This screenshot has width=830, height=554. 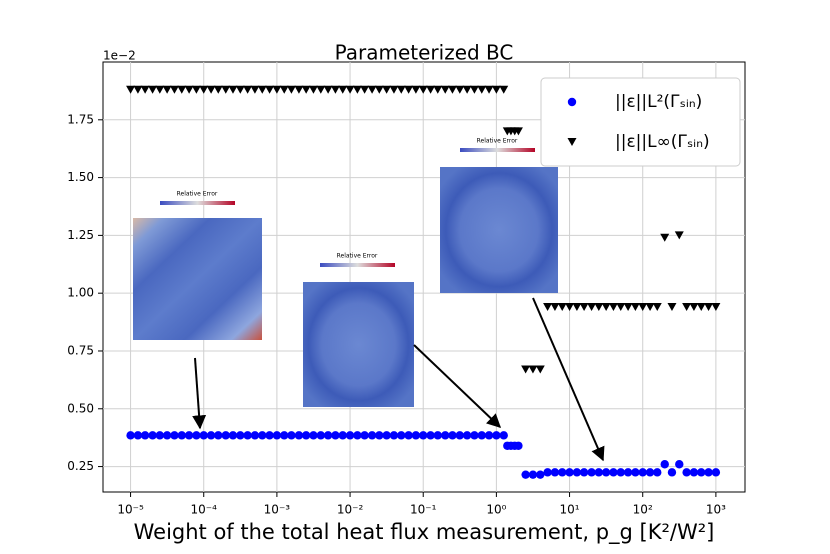 I want to click on y-tick-label: 1.25, so click(x=80, y=235).